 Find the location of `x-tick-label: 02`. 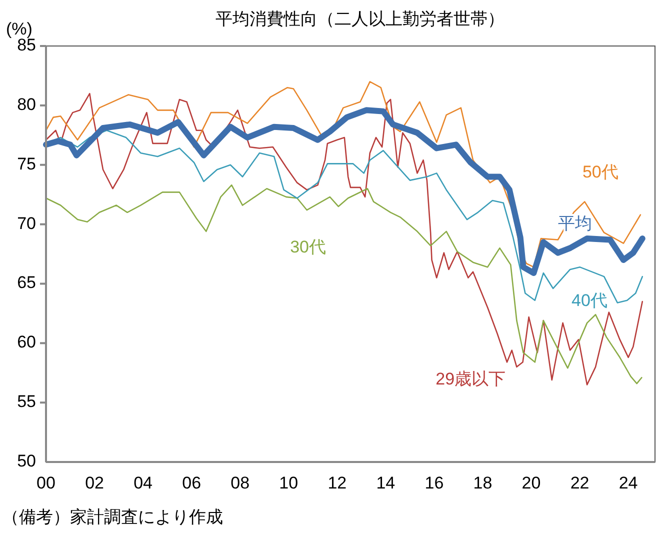

x-tick-label: 02 is located at coordinates (94, 482).